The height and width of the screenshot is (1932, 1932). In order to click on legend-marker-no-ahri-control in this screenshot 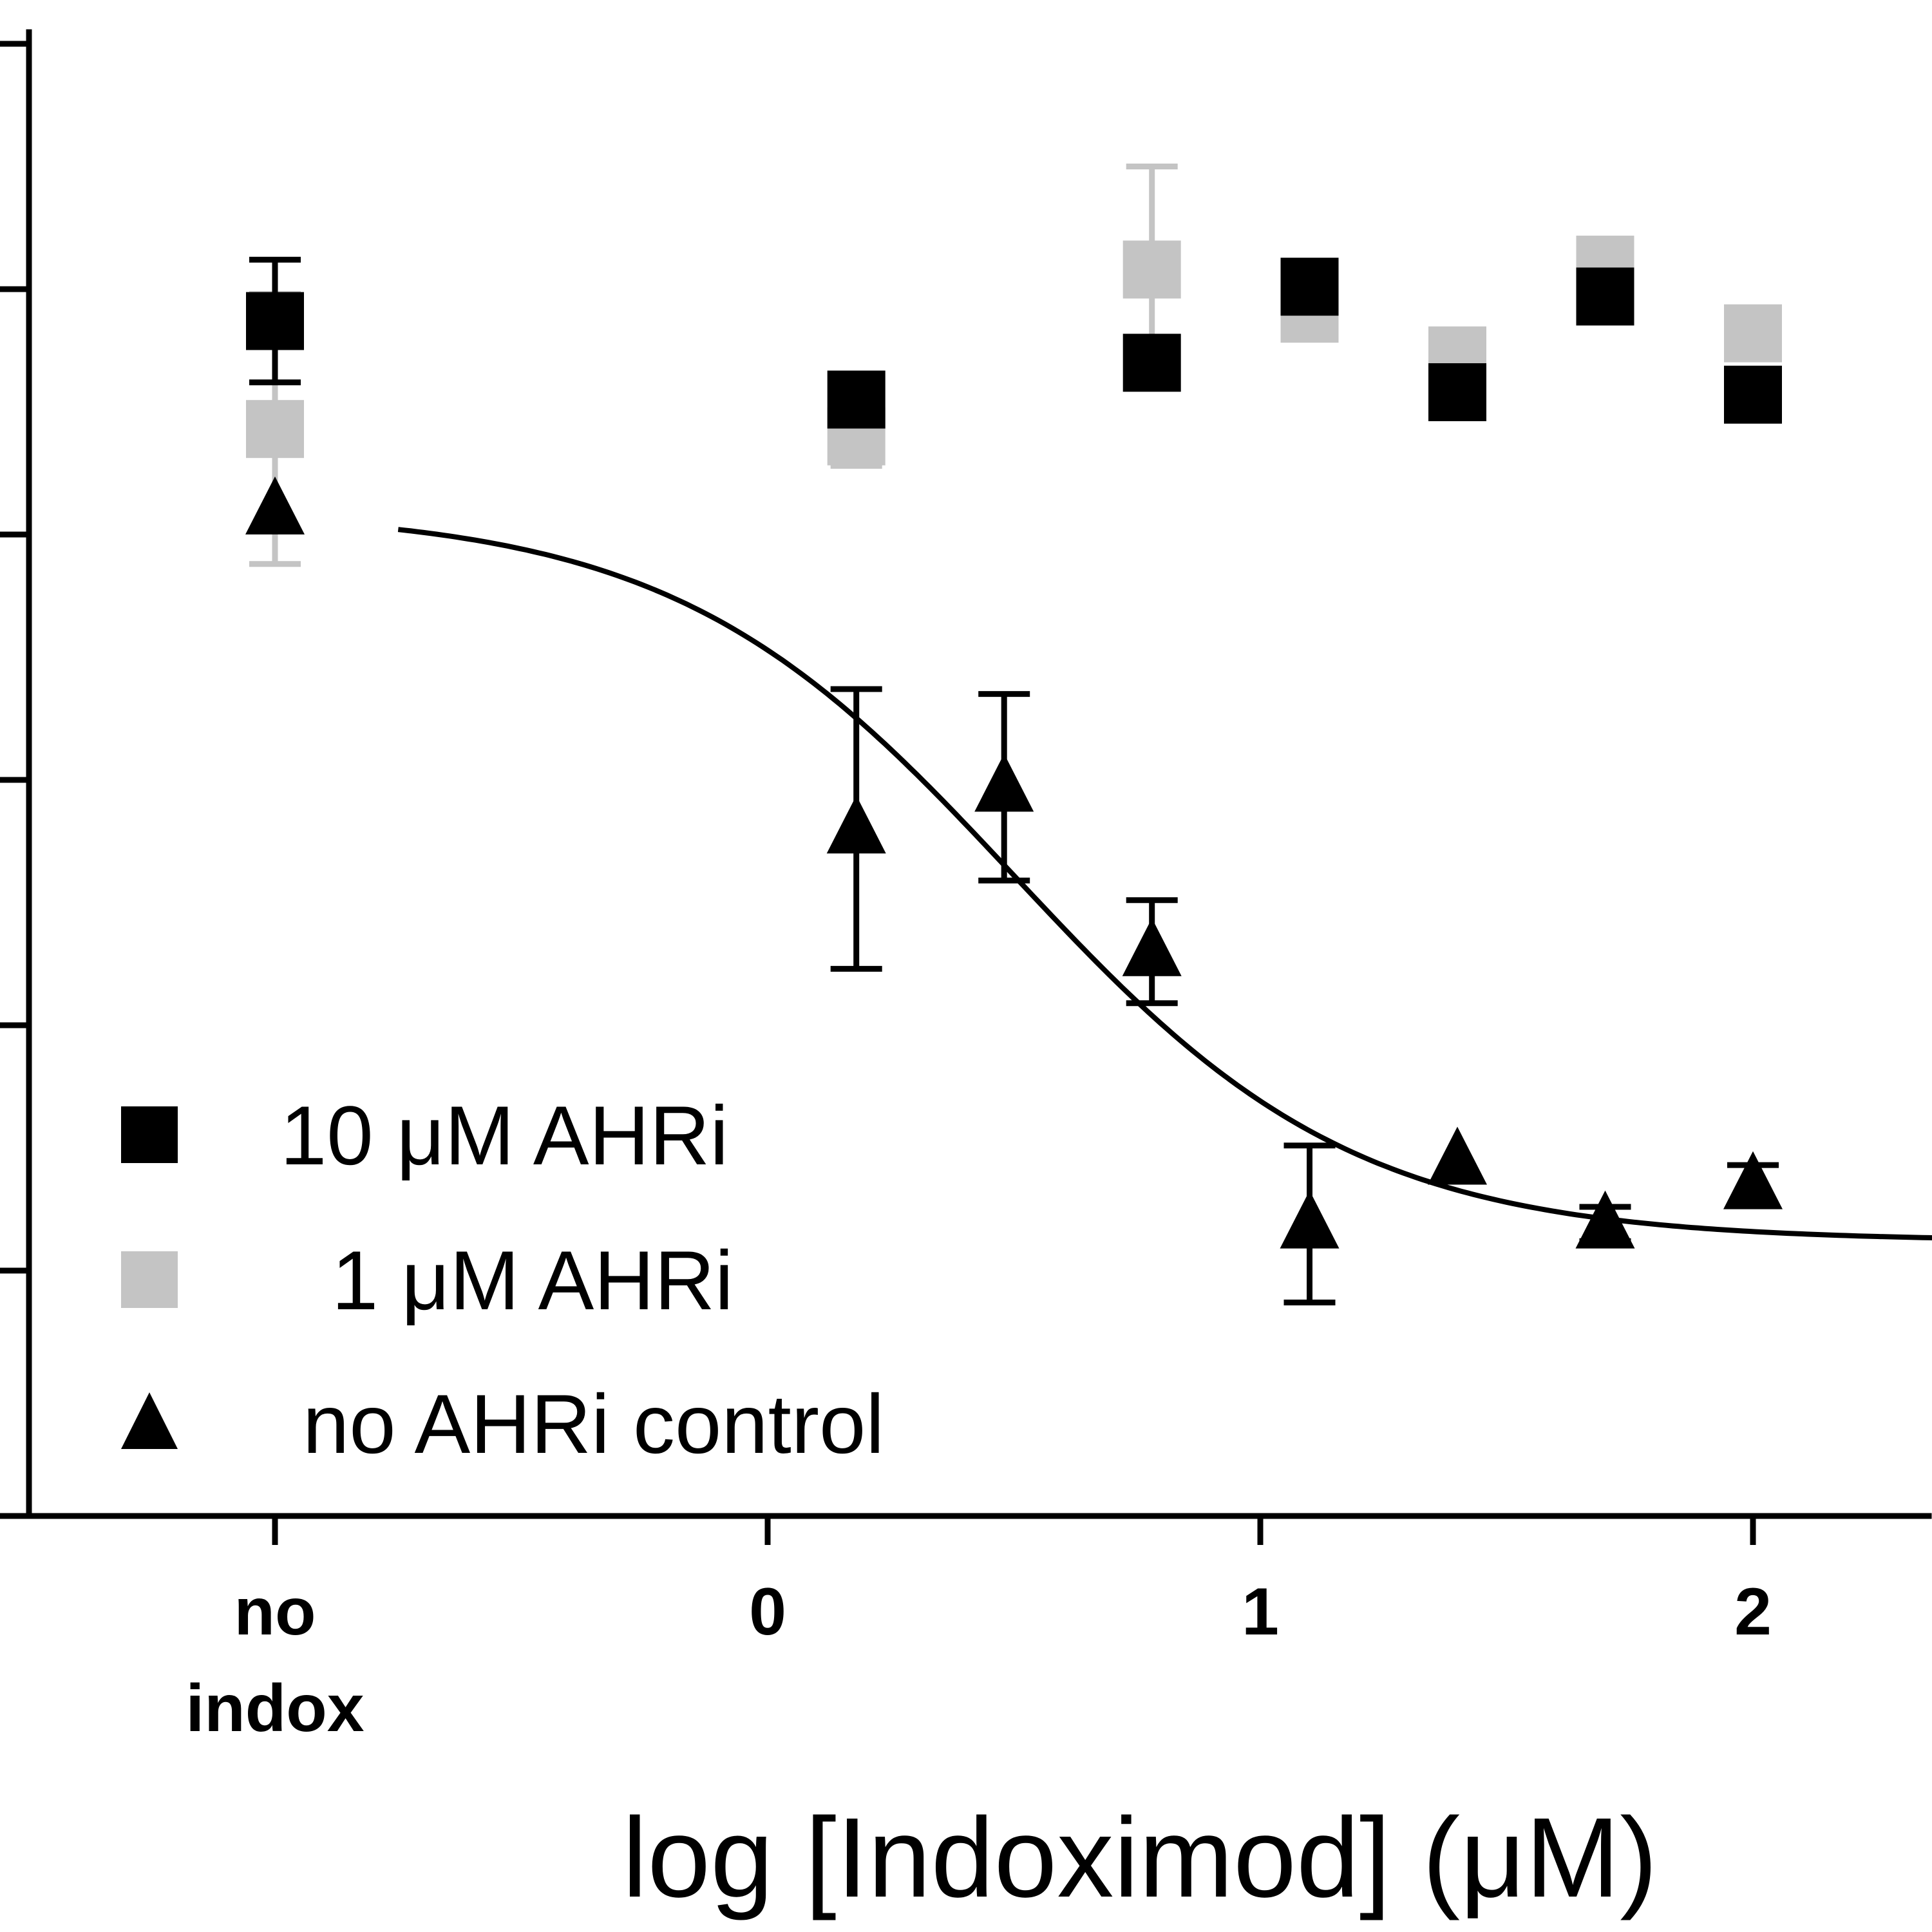, I will do `click(149, 1420)`.